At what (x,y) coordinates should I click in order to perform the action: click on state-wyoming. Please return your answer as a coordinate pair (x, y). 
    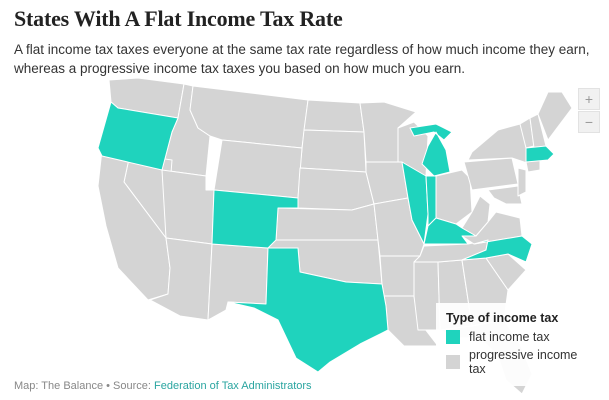
    Looking at the image, I should click on (258, 169).